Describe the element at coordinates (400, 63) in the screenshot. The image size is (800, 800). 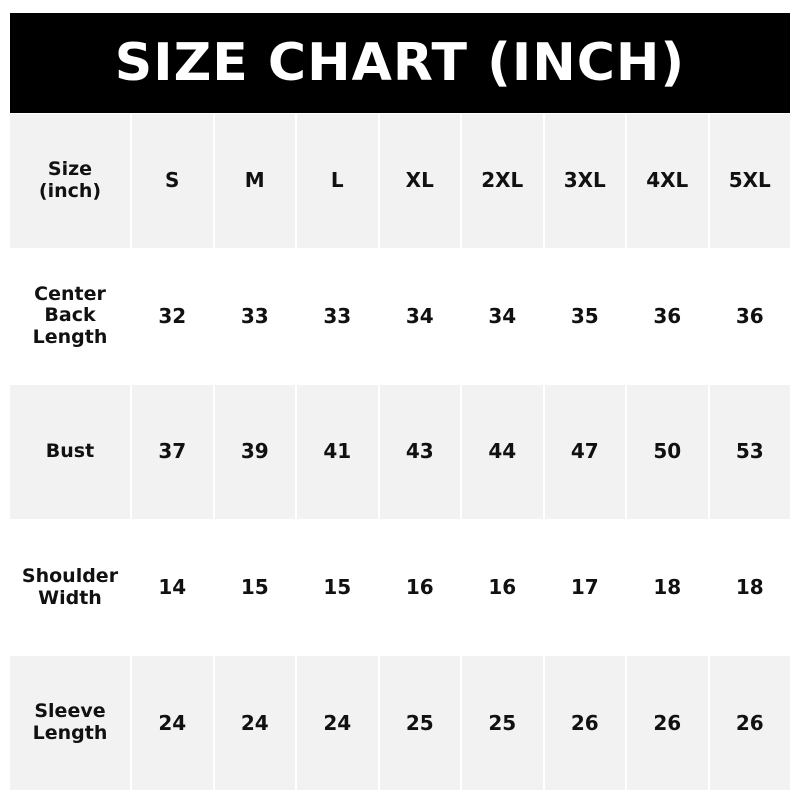
I see `chart-title: SIZE CHART (INCH)` at that location.